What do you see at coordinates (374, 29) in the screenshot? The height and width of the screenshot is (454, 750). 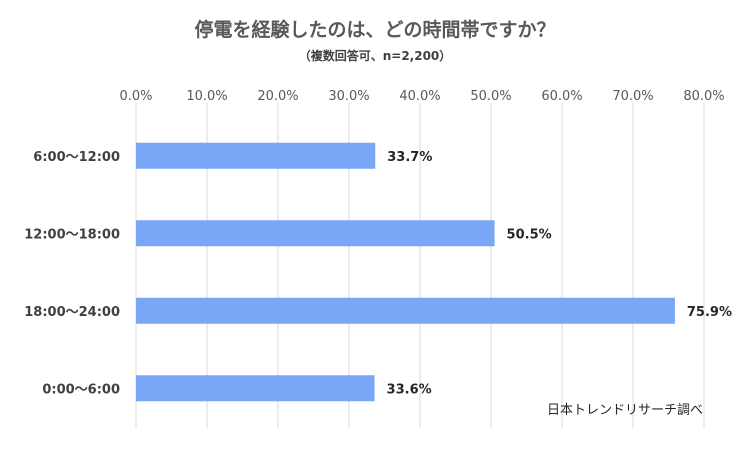 I see `chart-title: 停電を経験したのは、どの時間帯ですか？` at bounding box center [374, 29].